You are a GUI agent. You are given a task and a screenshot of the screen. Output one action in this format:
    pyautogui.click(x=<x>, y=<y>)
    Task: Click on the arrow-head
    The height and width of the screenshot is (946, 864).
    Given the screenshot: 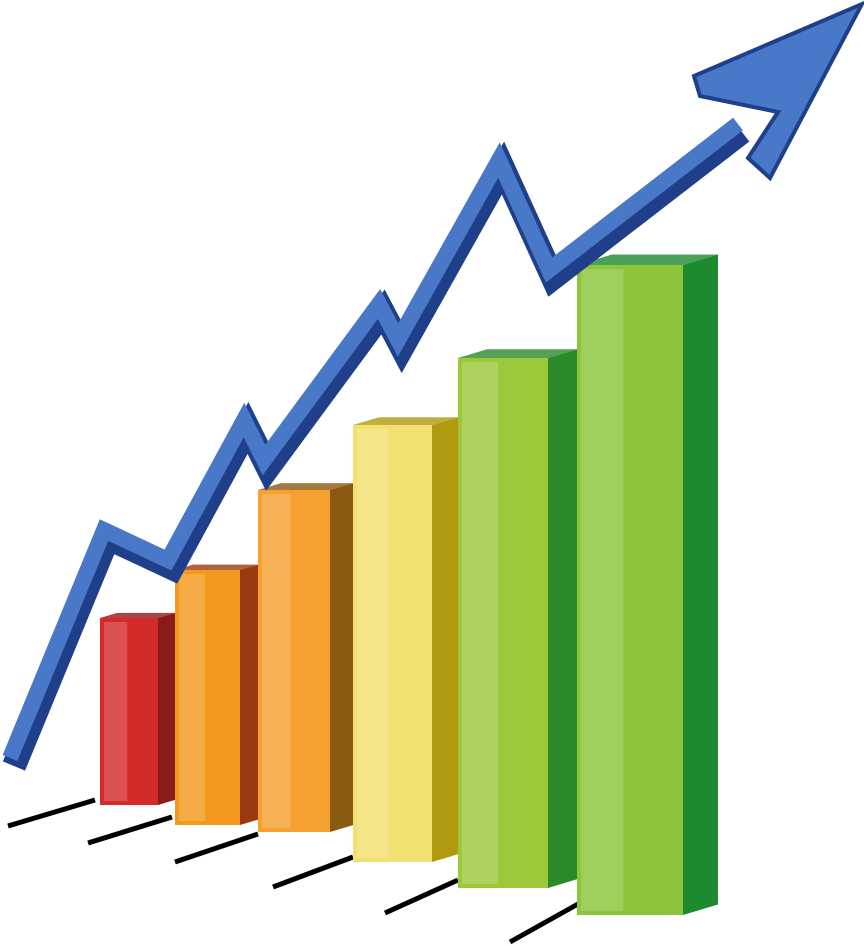 What is the action you would take?
    pyautogui.click(x=777, y=91)
    